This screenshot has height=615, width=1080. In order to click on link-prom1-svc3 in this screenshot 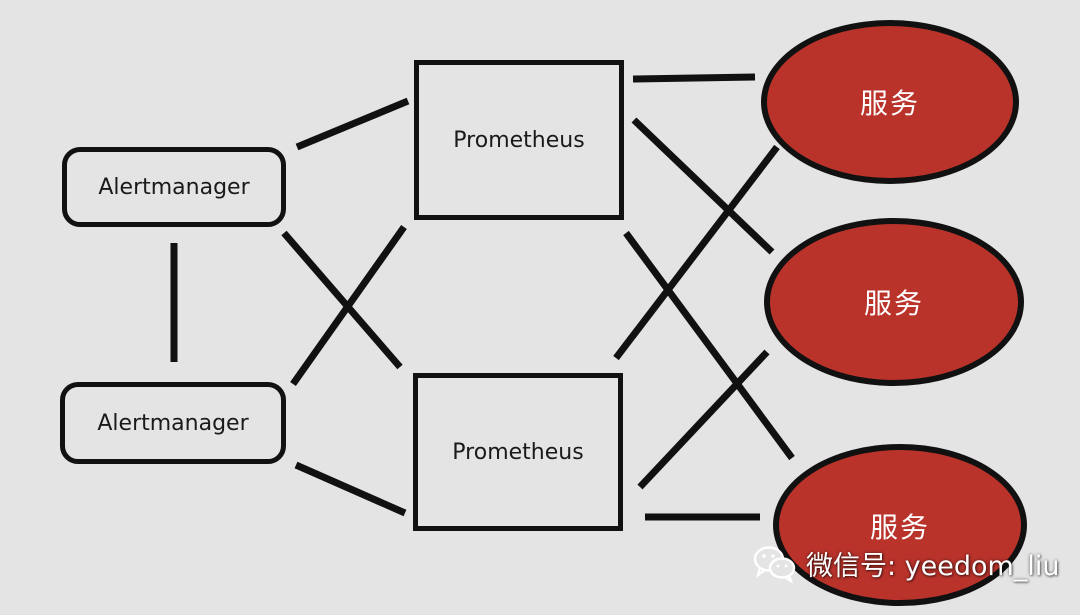, I will do `click(709, 345)`.